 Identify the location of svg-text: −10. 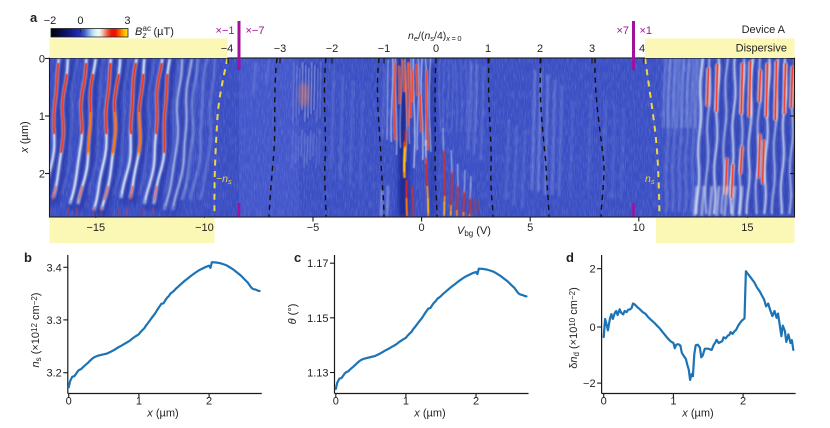
(204, 228).